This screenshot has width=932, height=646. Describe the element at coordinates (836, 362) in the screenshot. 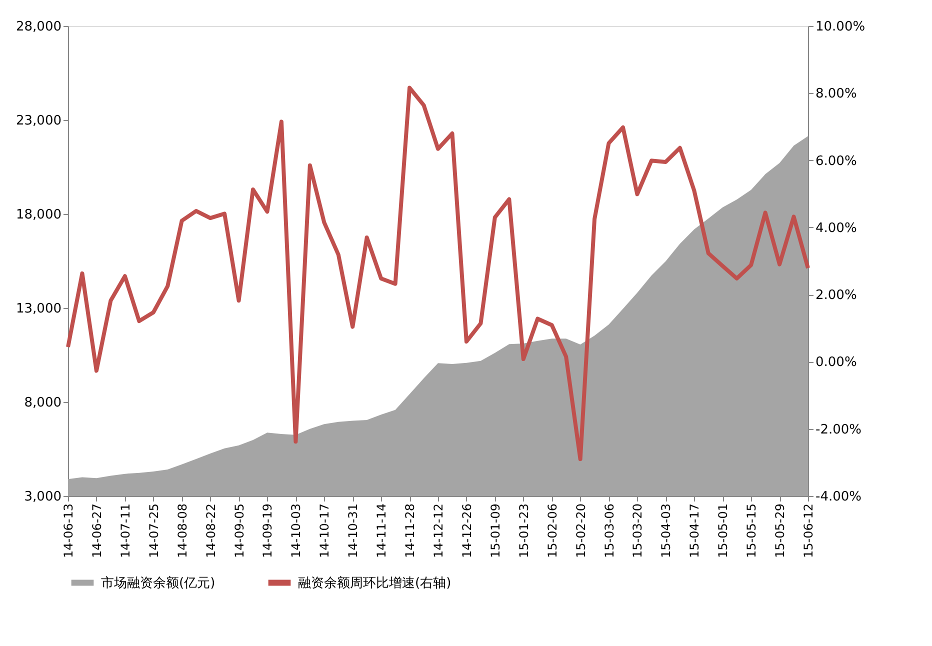

I see `y2-tick-label: 0.00%` at that location.